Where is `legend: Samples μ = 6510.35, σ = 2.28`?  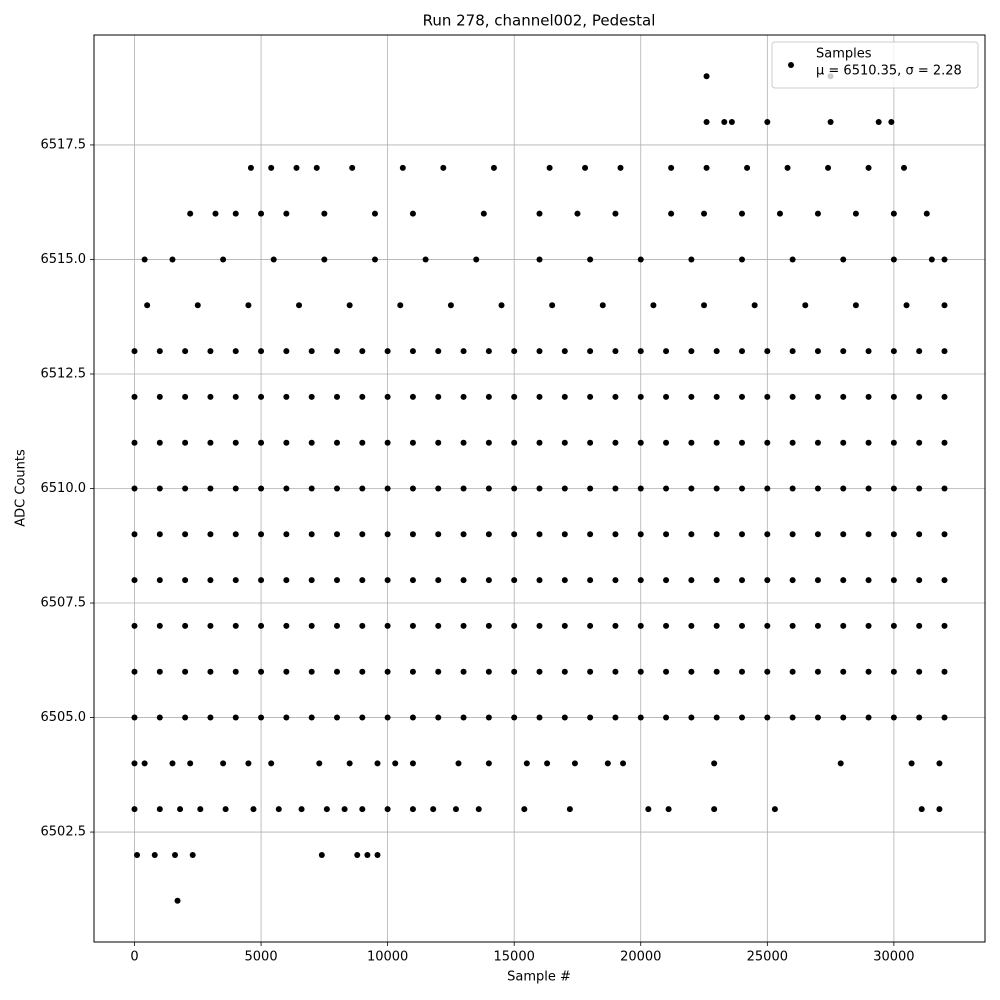
legend: Samples μ = 6510.35, σ = 2.28 is located at coordinates (875, 65).